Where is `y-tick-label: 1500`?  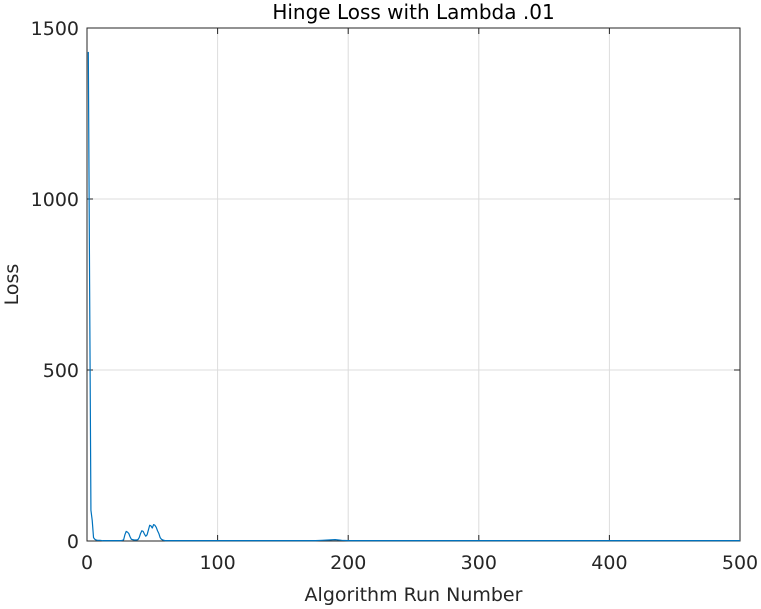 y-tick-label: 1500 is located at coordinates (55, 29).